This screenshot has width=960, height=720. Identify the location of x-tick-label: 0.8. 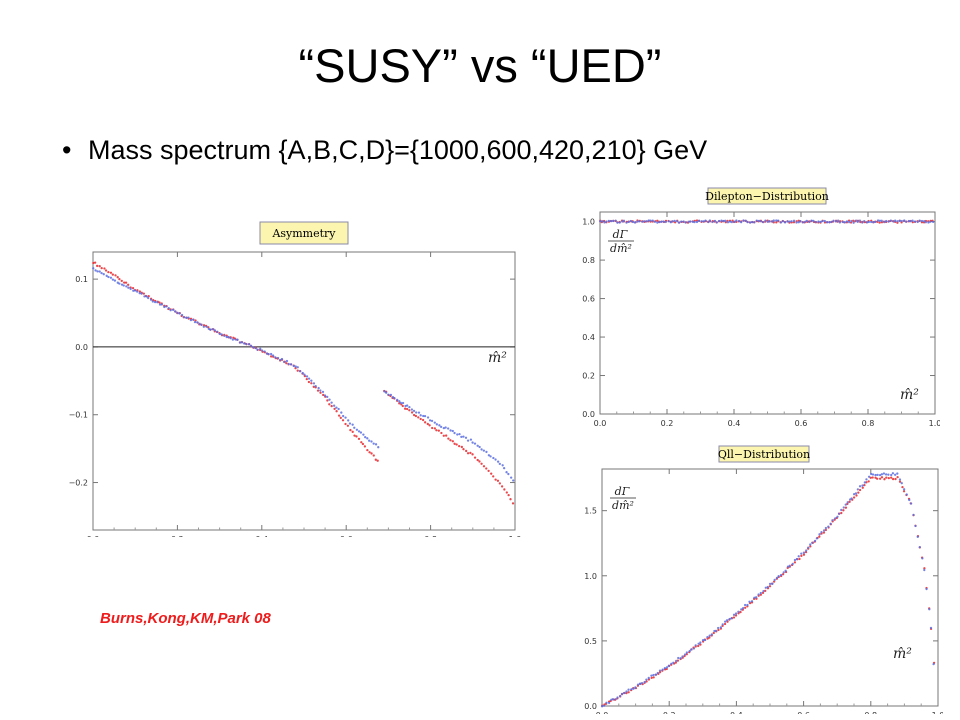
(868, 423).